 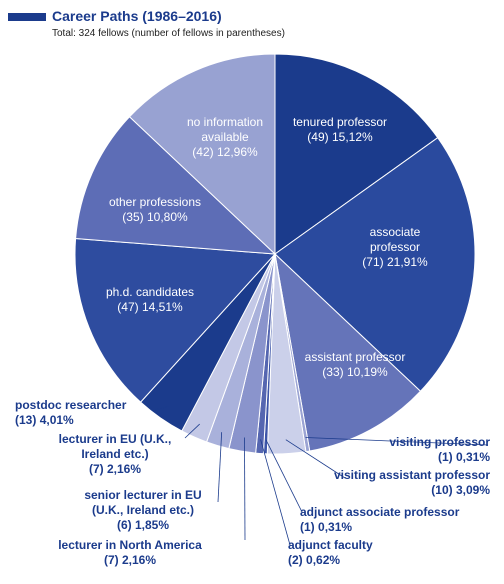 I want to click on category-label: adjunct faculty, so click(x=330, y=545).